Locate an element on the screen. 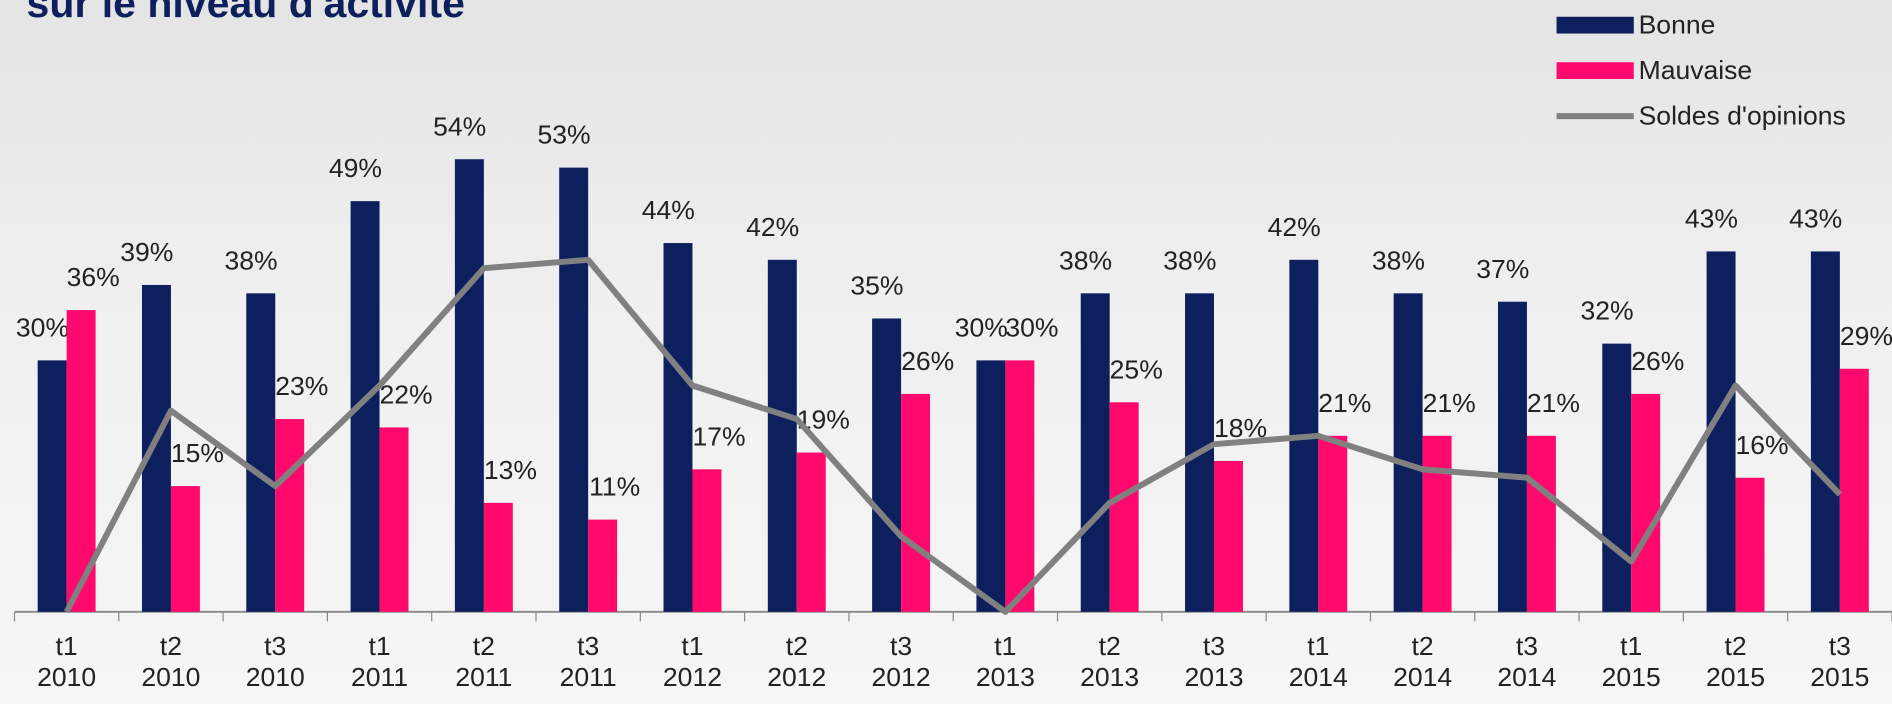  x-tick-label-box: t2 2011 is located at coordinates (484, 661).